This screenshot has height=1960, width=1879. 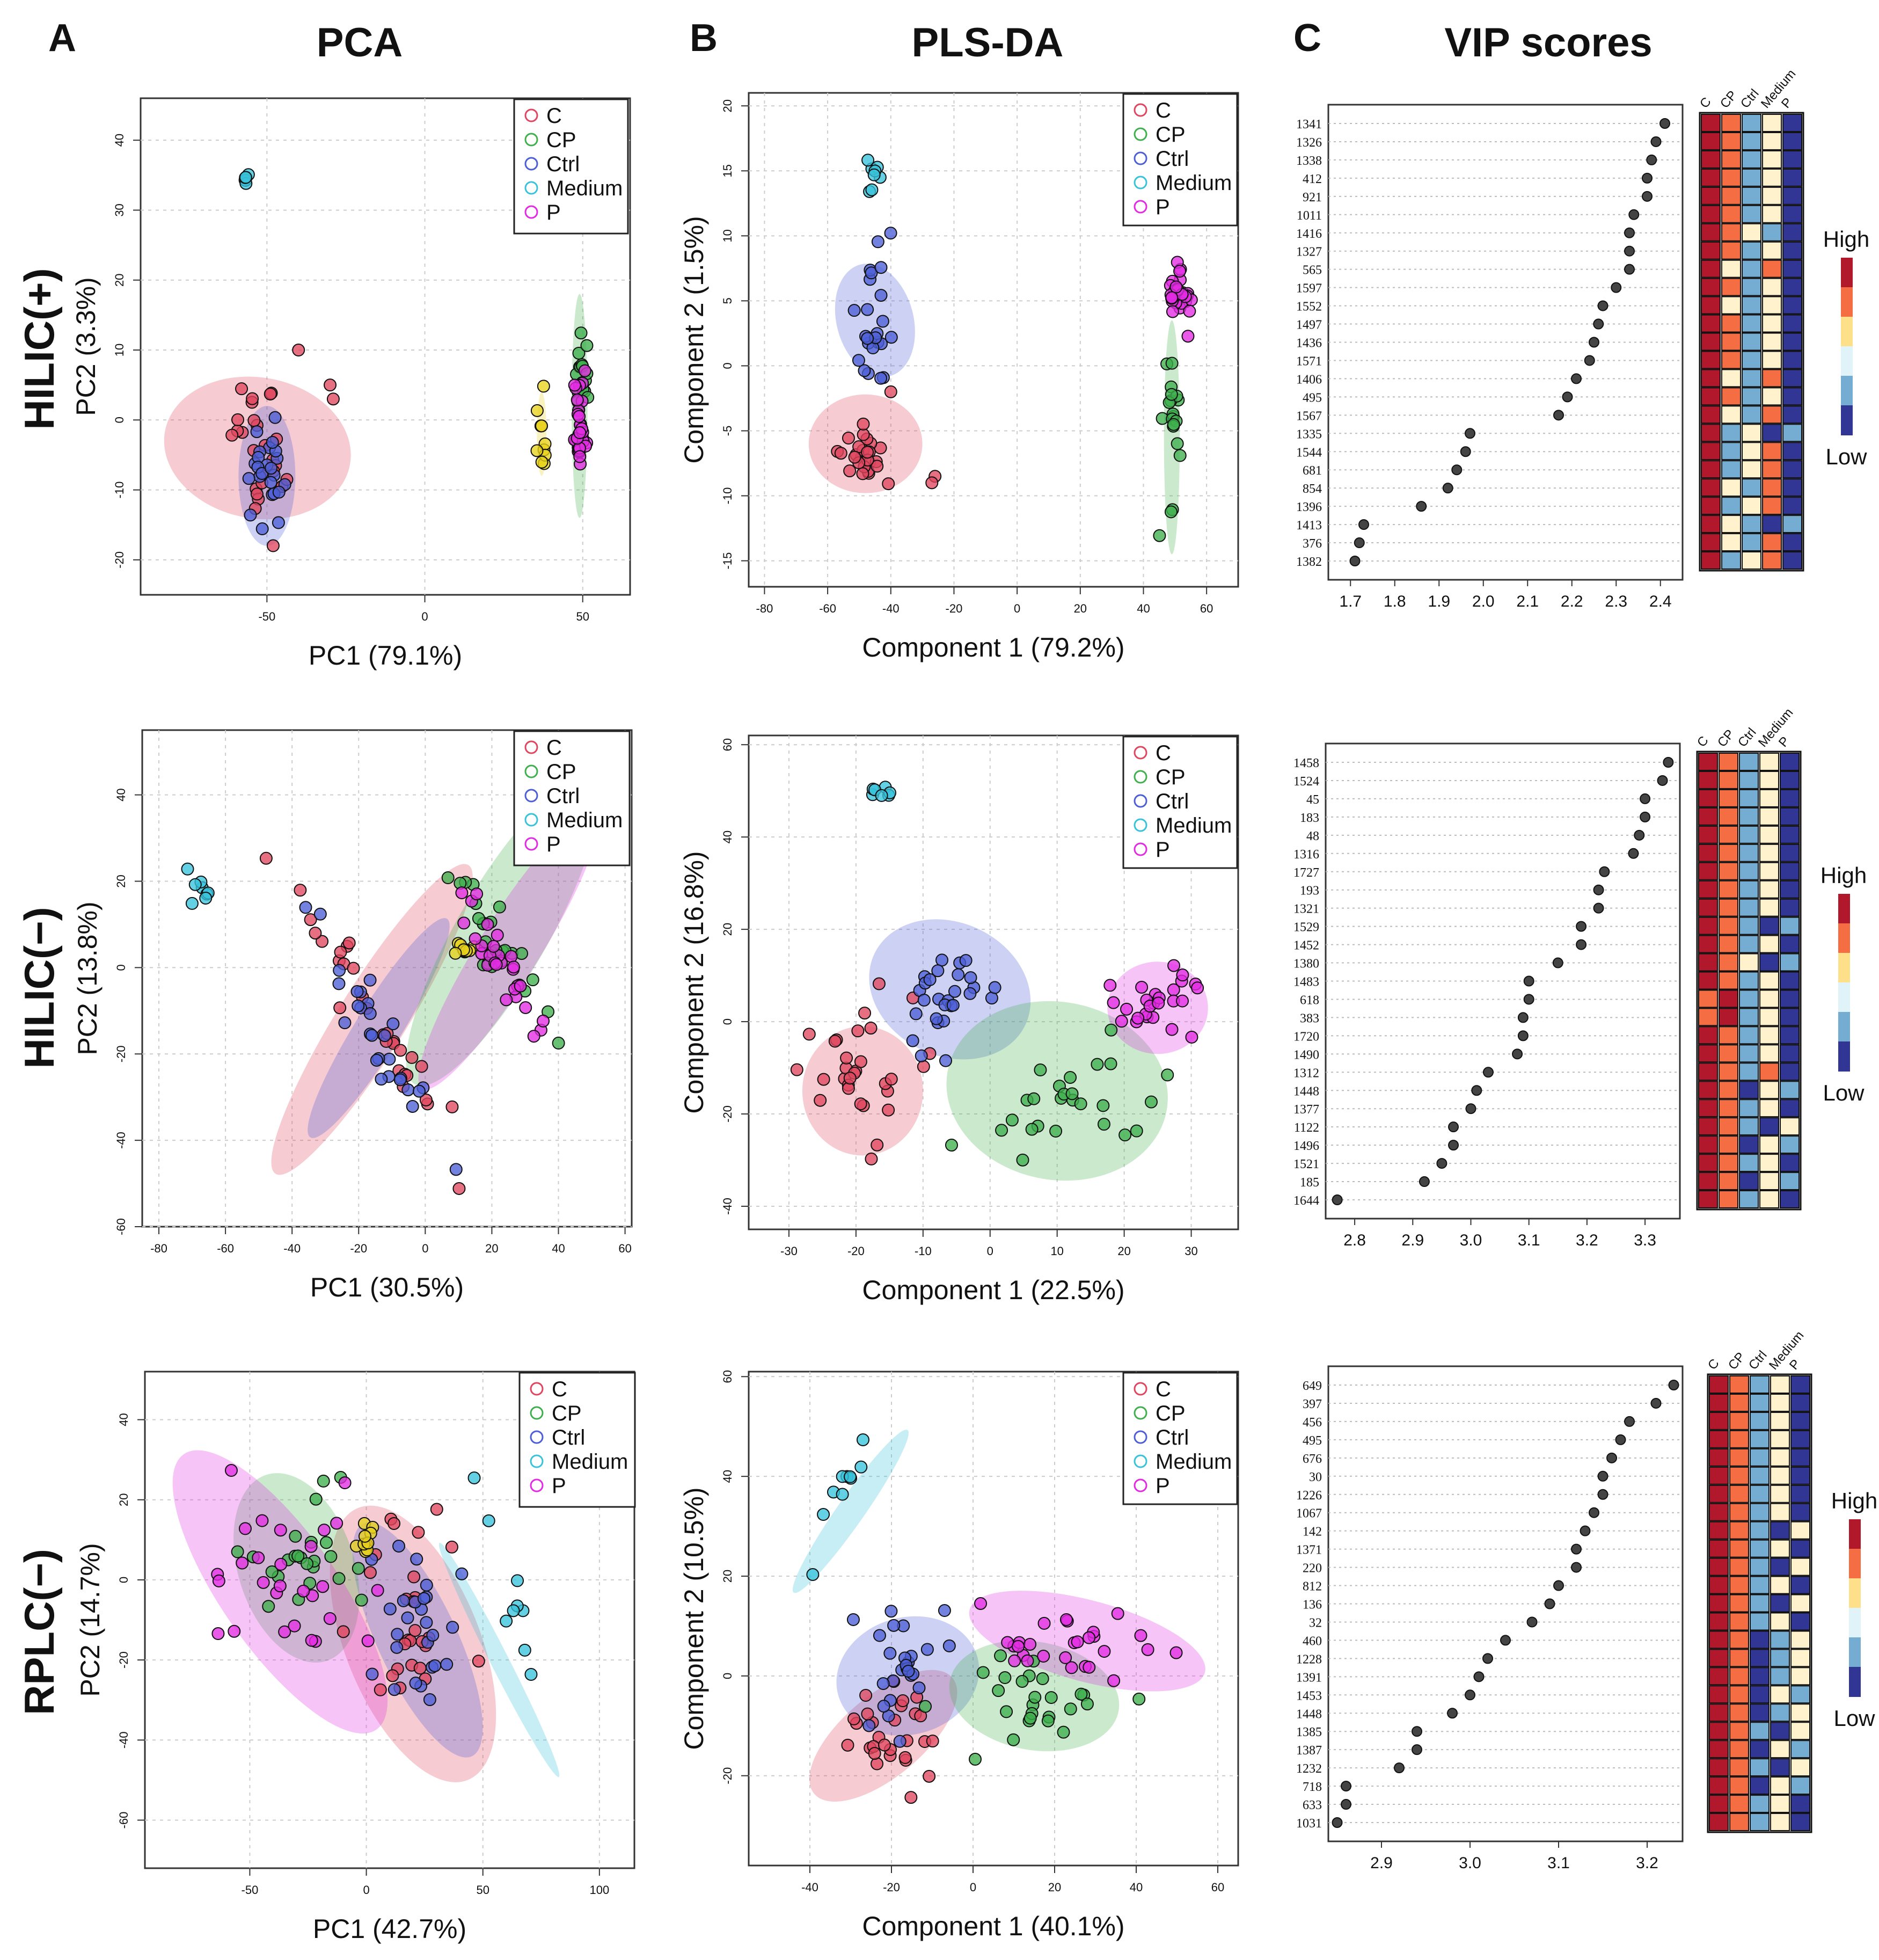 I want to click on x-tick-label: -40, so click(x=891, y=608).